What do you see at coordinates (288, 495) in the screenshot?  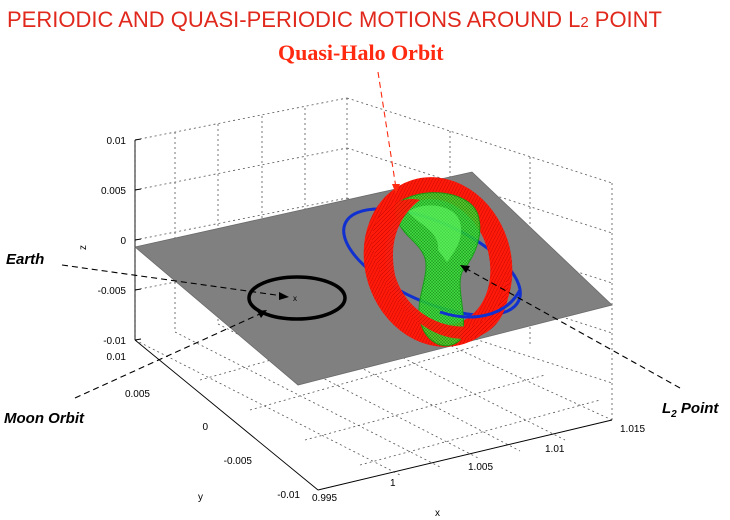 I see `y-tick-label: -0.01` at bounding box center [288, 495].